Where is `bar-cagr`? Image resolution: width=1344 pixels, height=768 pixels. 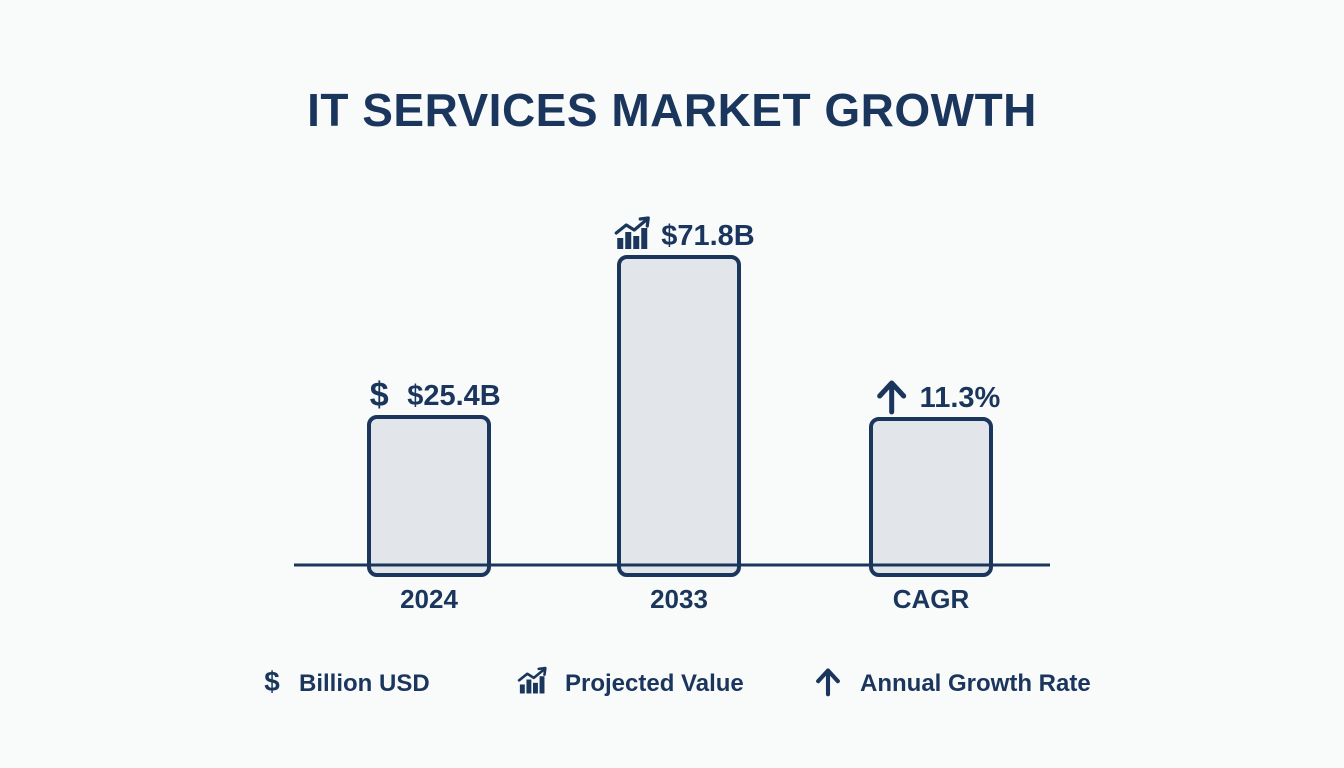
bar-cagr is located at coordinates (931, 497).